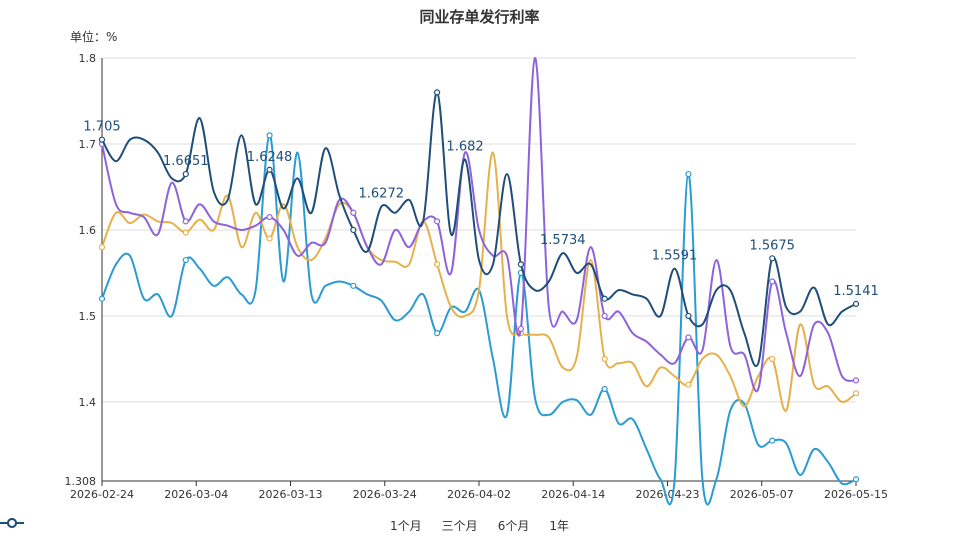 Image resolution: width=959 pixels, height=540 pixels. I want to click on x-tick-label: 2026-03-04, so click(196, 494).